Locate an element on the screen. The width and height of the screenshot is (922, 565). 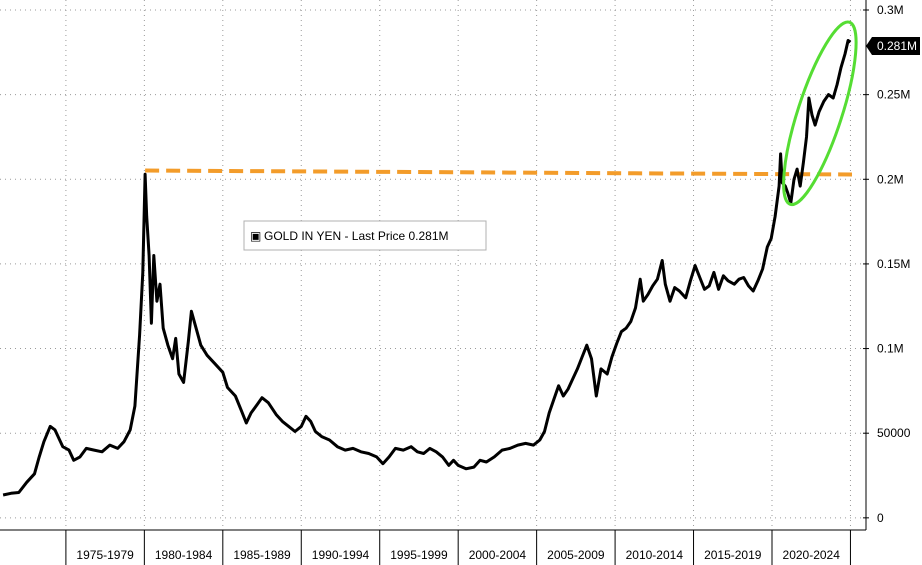
x-tick-label: 1985-1989 is located at coordinates (262, 555).